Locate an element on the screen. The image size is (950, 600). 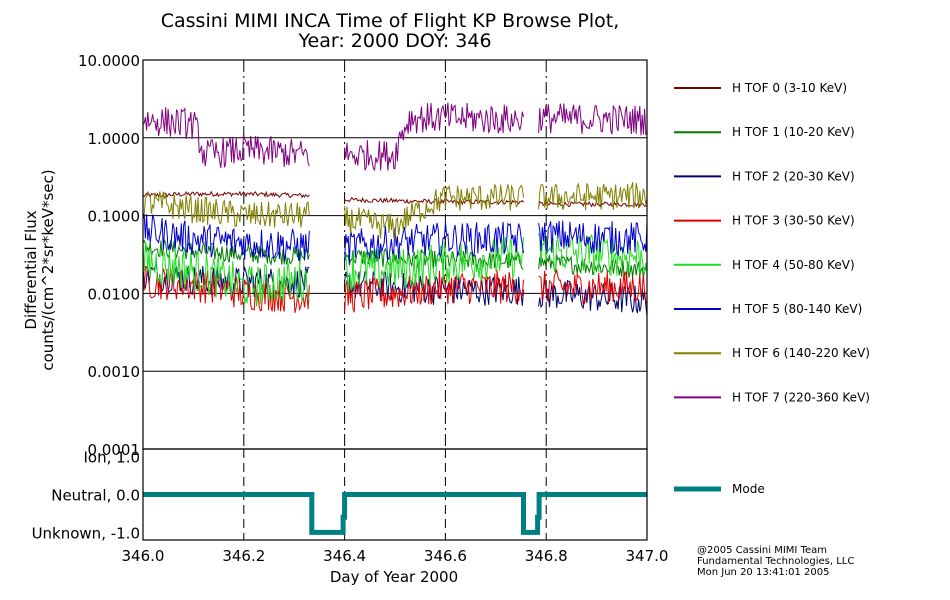
mode-series is located at coordinates (395, 513).